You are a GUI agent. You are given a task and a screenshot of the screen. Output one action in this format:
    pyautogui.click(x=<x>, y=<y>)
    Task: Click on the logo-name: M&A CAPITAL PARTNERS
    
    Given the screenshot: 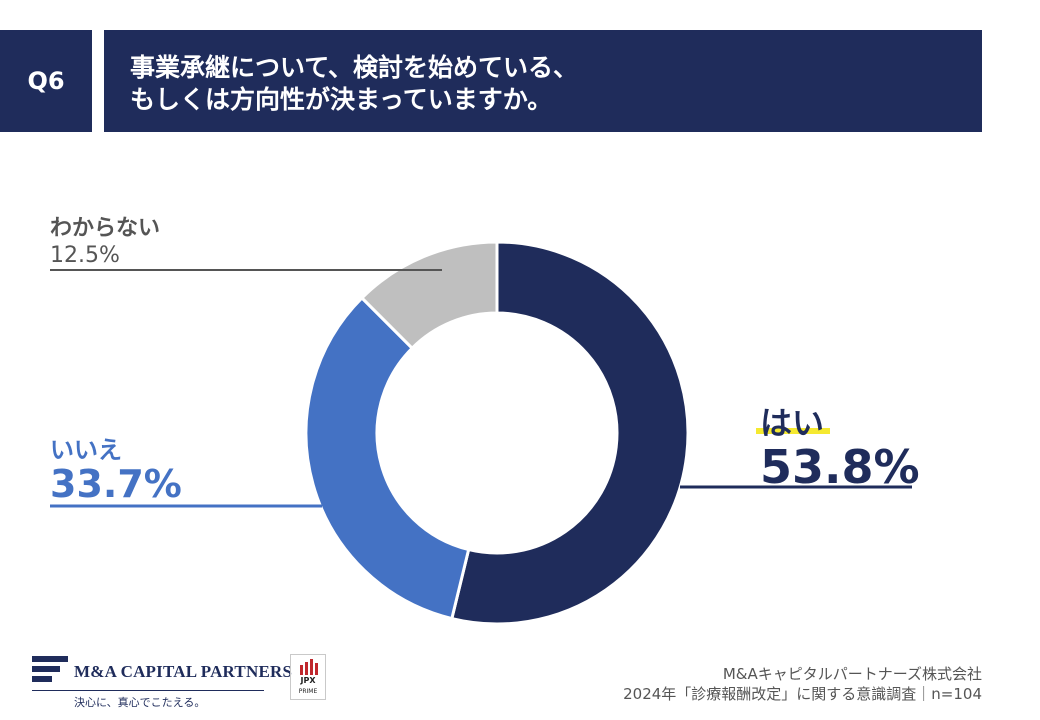 What is the action you would take?
    pyautogui.click(x=183, y=671)
    